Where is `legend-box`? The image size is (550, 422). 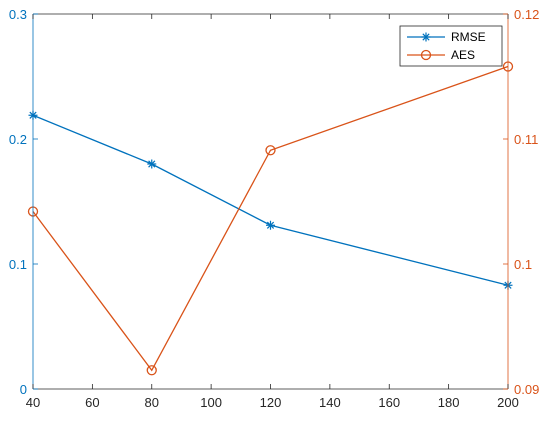 legend-box is located at coordinates (451, 46).